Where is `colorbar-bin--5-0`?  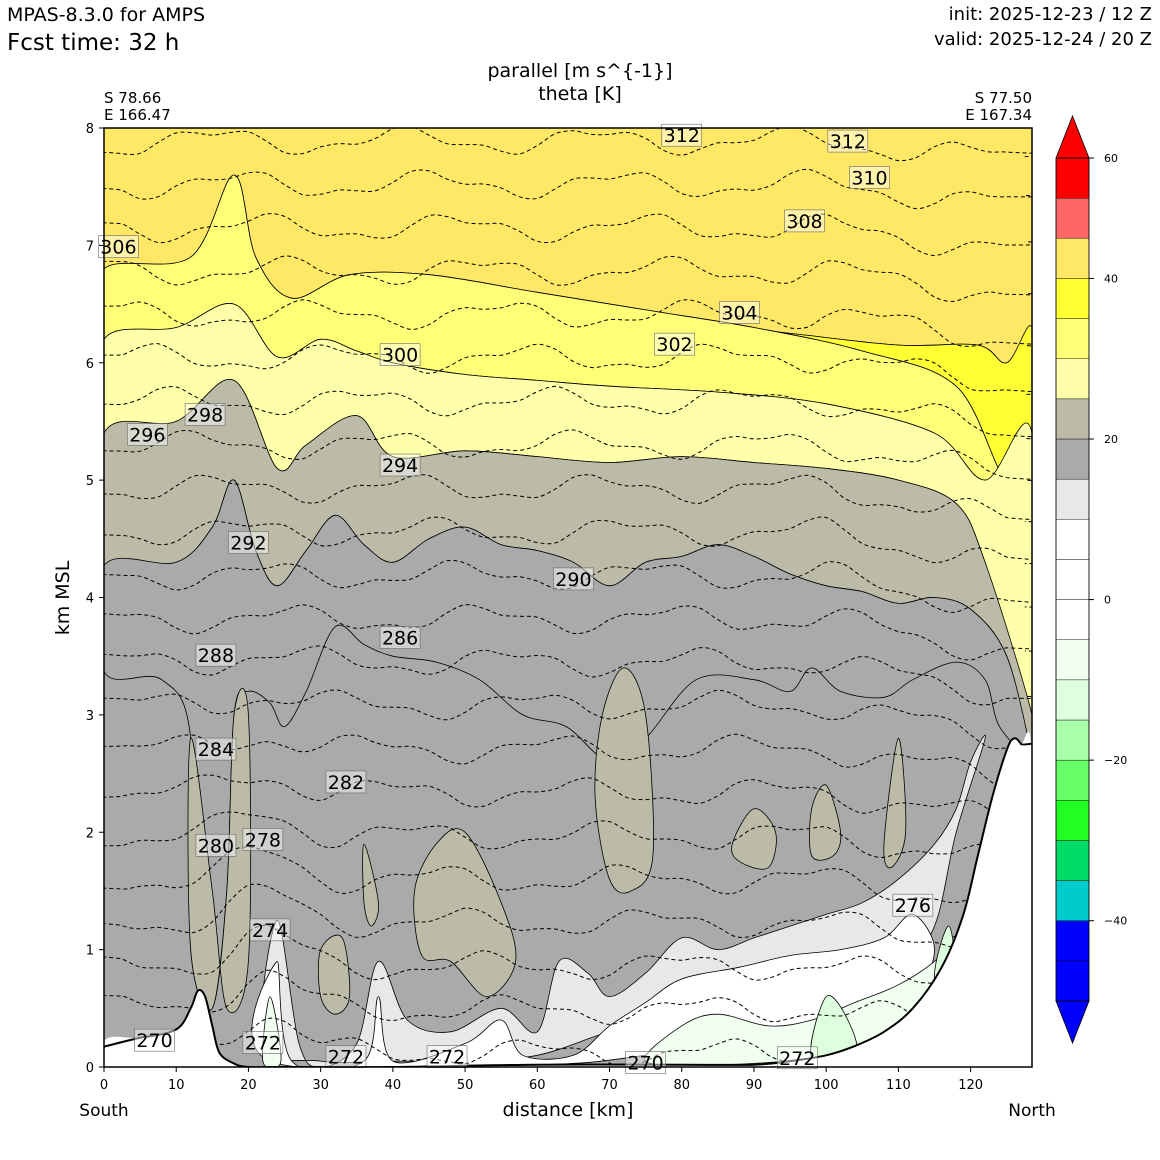
colorbar-bin--5-0 is located at coordinates (1072, 619).